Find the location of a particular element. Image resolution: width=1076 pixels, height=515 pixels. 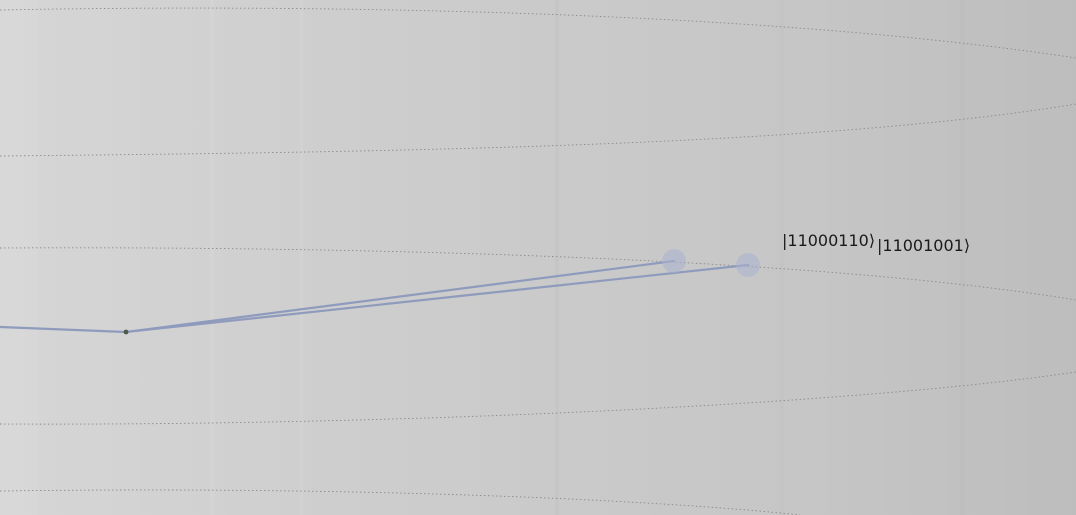

origin-node is located at coordinates (126, 332).